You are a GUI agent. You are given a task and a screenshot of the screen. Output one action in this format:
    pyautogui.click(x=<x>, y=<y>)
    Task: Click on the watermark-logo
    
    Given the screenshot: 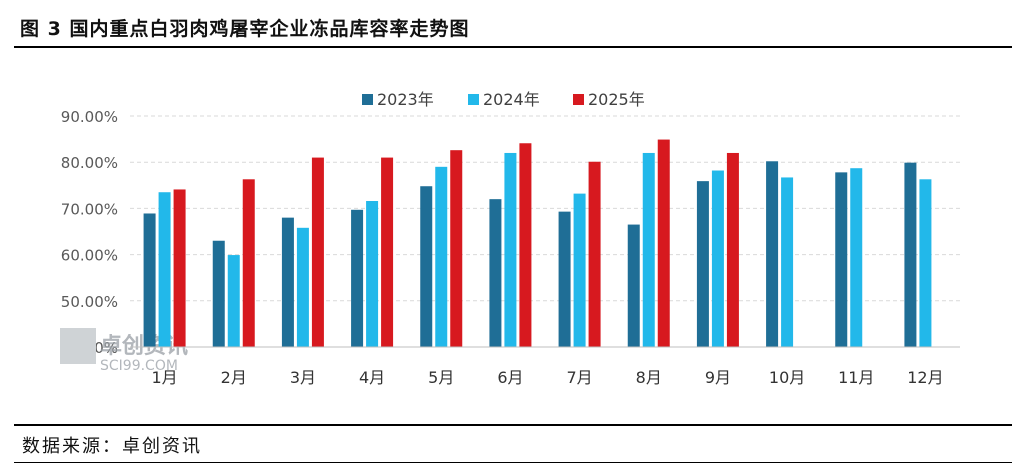 What is the action you would take?
    pyautogui.click(x=78, y=346)
    